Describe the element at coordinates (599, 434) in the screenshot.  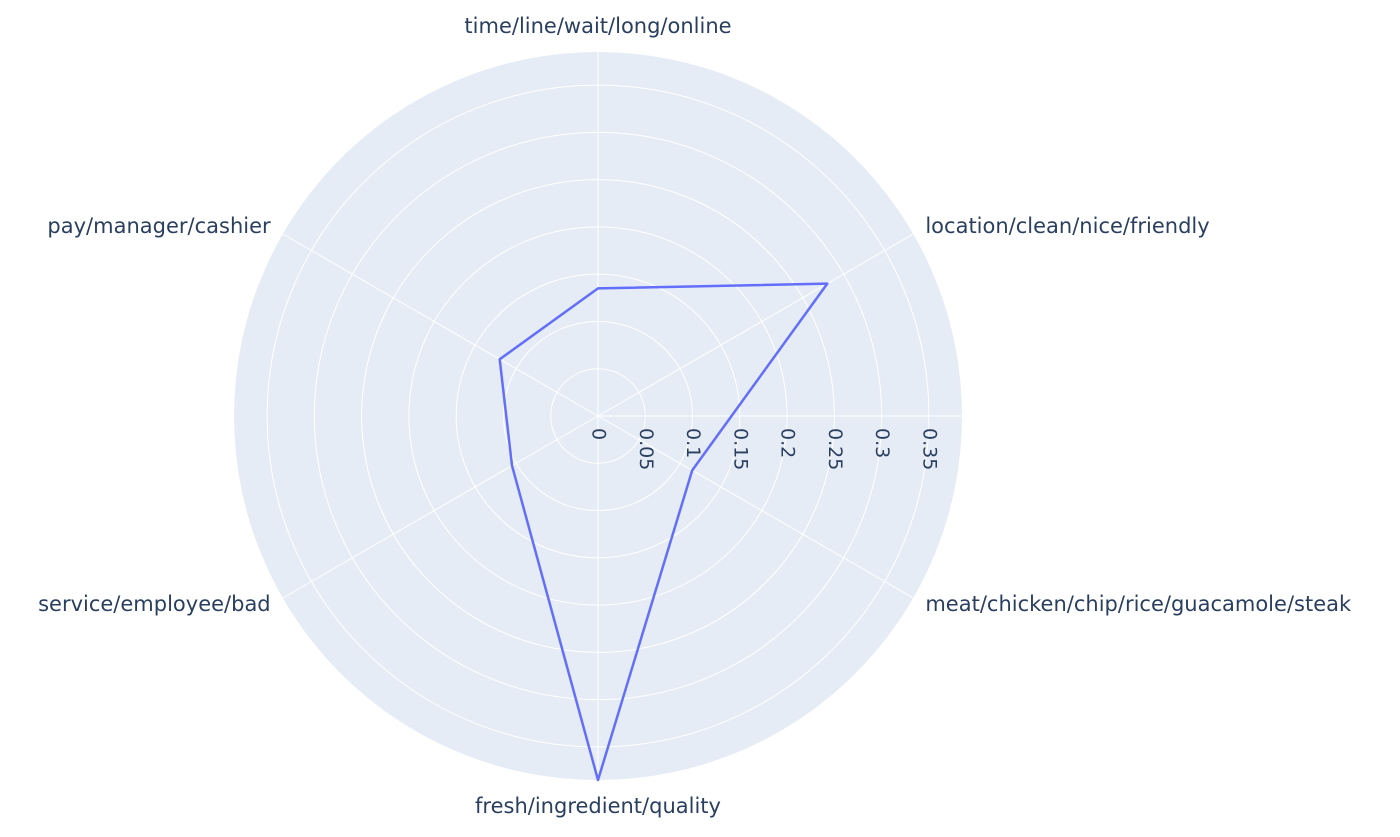
I see `radial-tick-label: 0` at that location.